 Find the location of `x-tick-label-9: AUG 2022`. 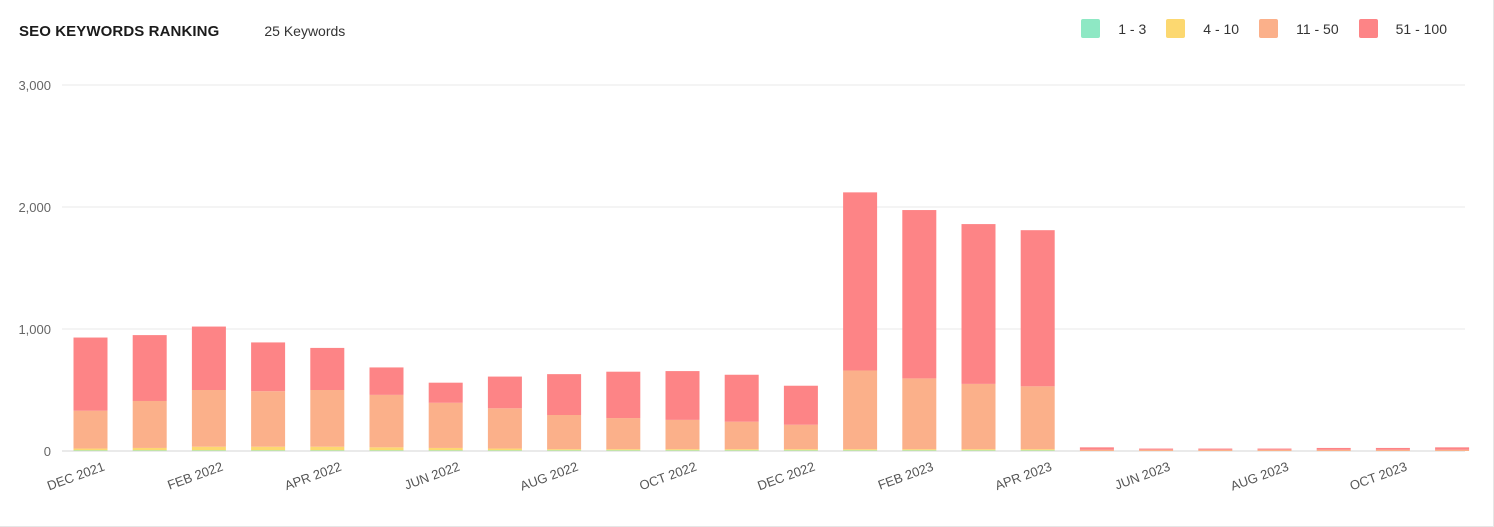

x-tick-label-9: AUG 2022 is located at coordinates (549, 476).